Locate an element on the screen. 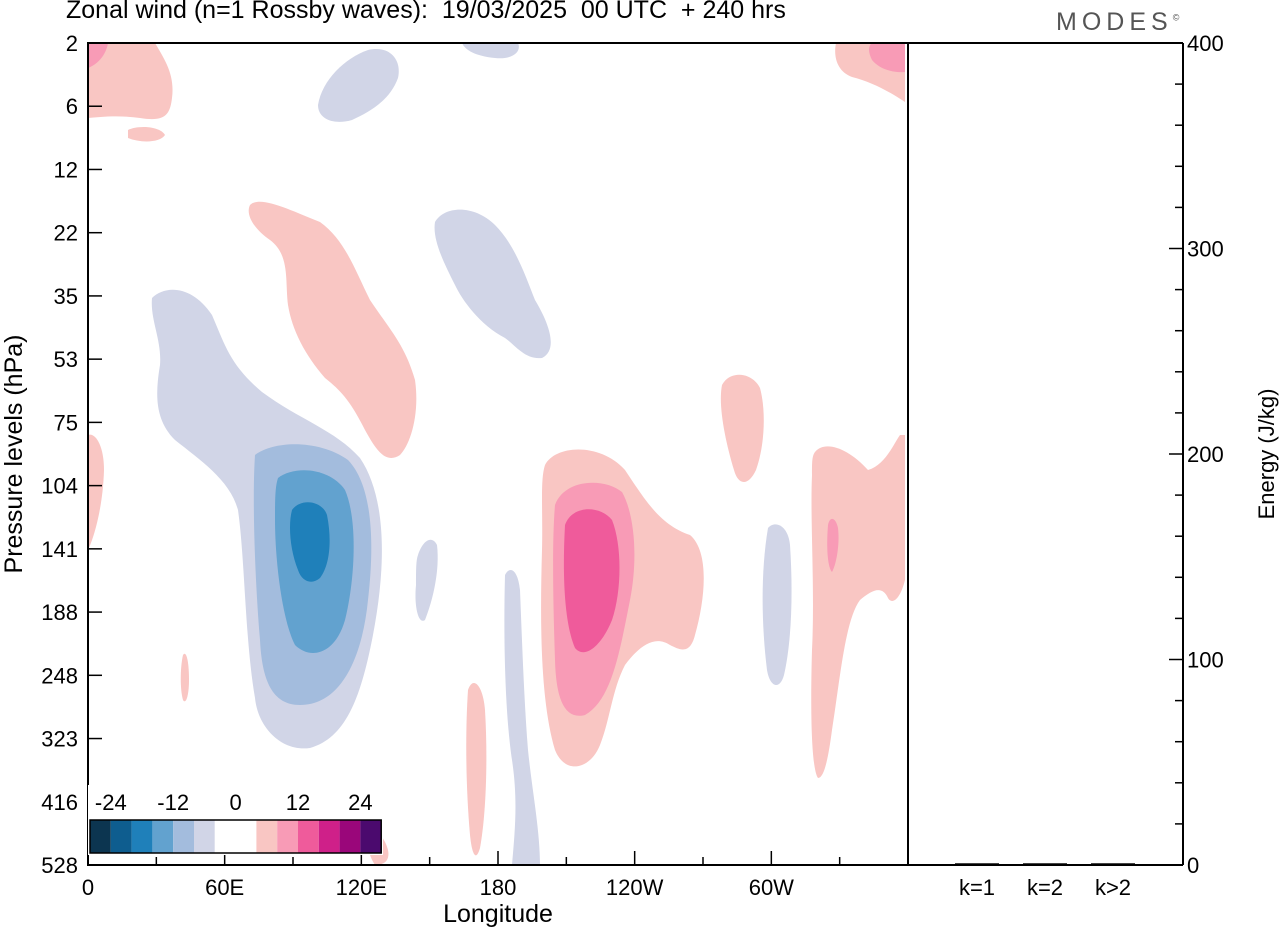 The width and height of the screenshot is (1280, 930). x-tick-label: 0 is located at coordinates (88, 887).